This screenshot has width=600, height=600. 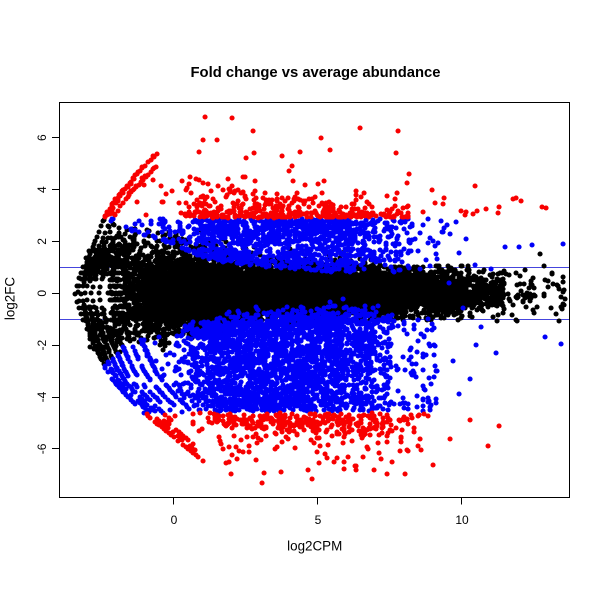 What do you see at coordinates (10, 298) in the screenshot?
I see `svg-text: log2FC` at bounding box center [10, 298].